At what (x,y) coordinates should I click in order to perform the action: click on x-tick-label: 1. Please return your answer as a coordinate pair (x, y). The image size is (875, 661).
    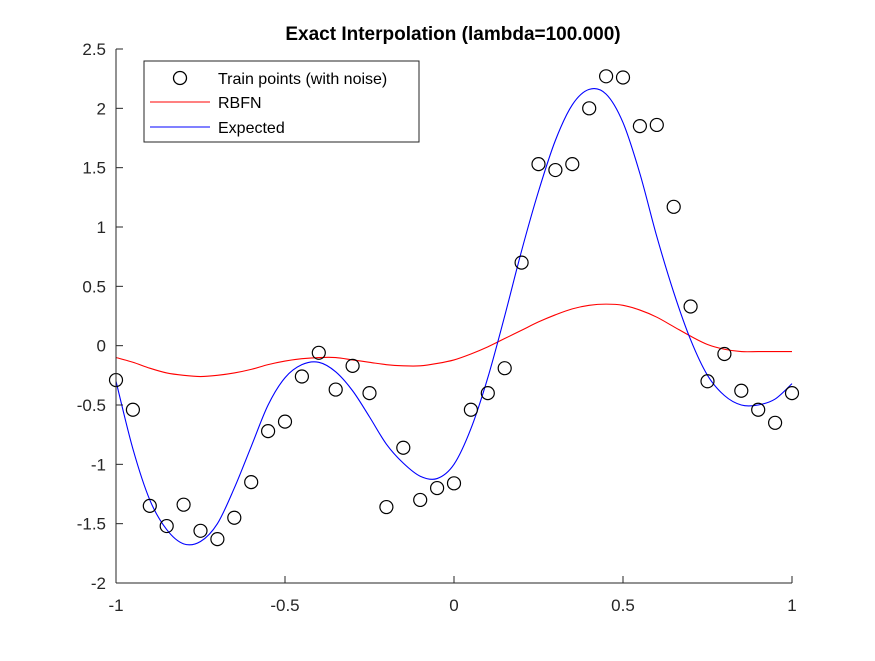
    Looking at the image, I should click on (791, 605).